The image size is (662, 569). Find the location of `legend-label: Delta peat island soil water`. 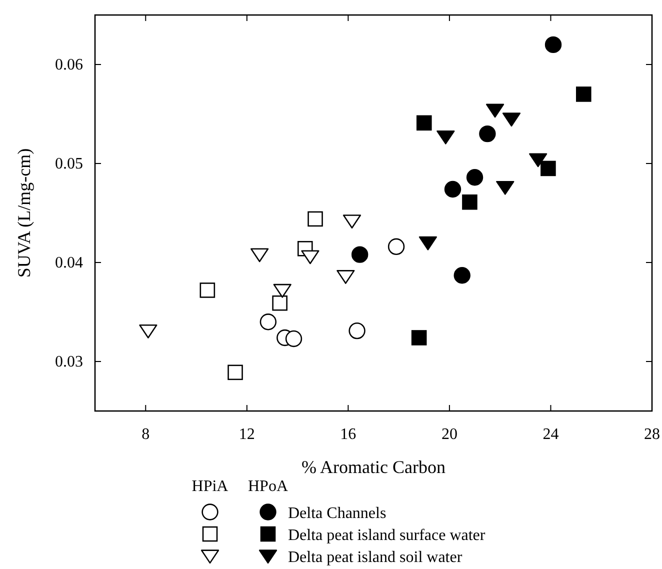

legend-label: Delta peat island soil water is located at coordinates (375, 557).